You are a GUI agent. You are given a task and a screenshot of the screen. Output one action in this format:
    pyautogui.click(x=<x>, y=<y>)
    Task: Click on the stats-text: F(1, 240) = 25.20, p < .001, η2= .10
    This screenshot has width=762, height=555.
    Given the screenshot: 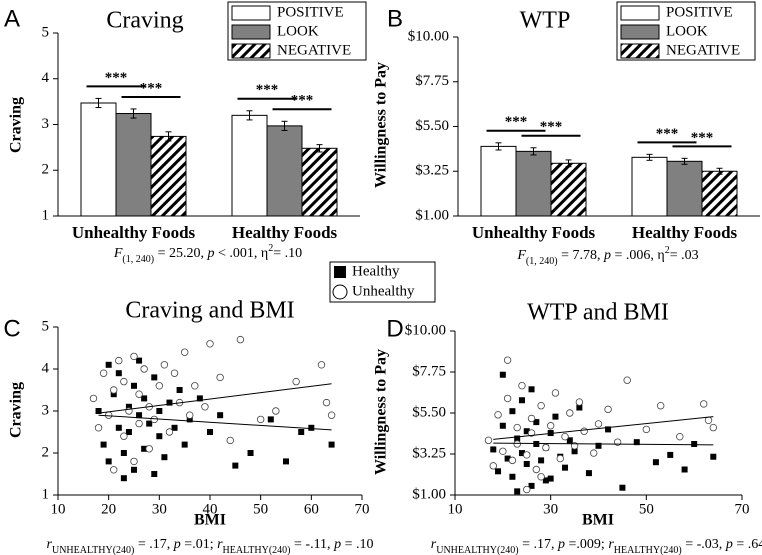 What is the action you would take?
    pyautogui.click(x=207, y=254)
    